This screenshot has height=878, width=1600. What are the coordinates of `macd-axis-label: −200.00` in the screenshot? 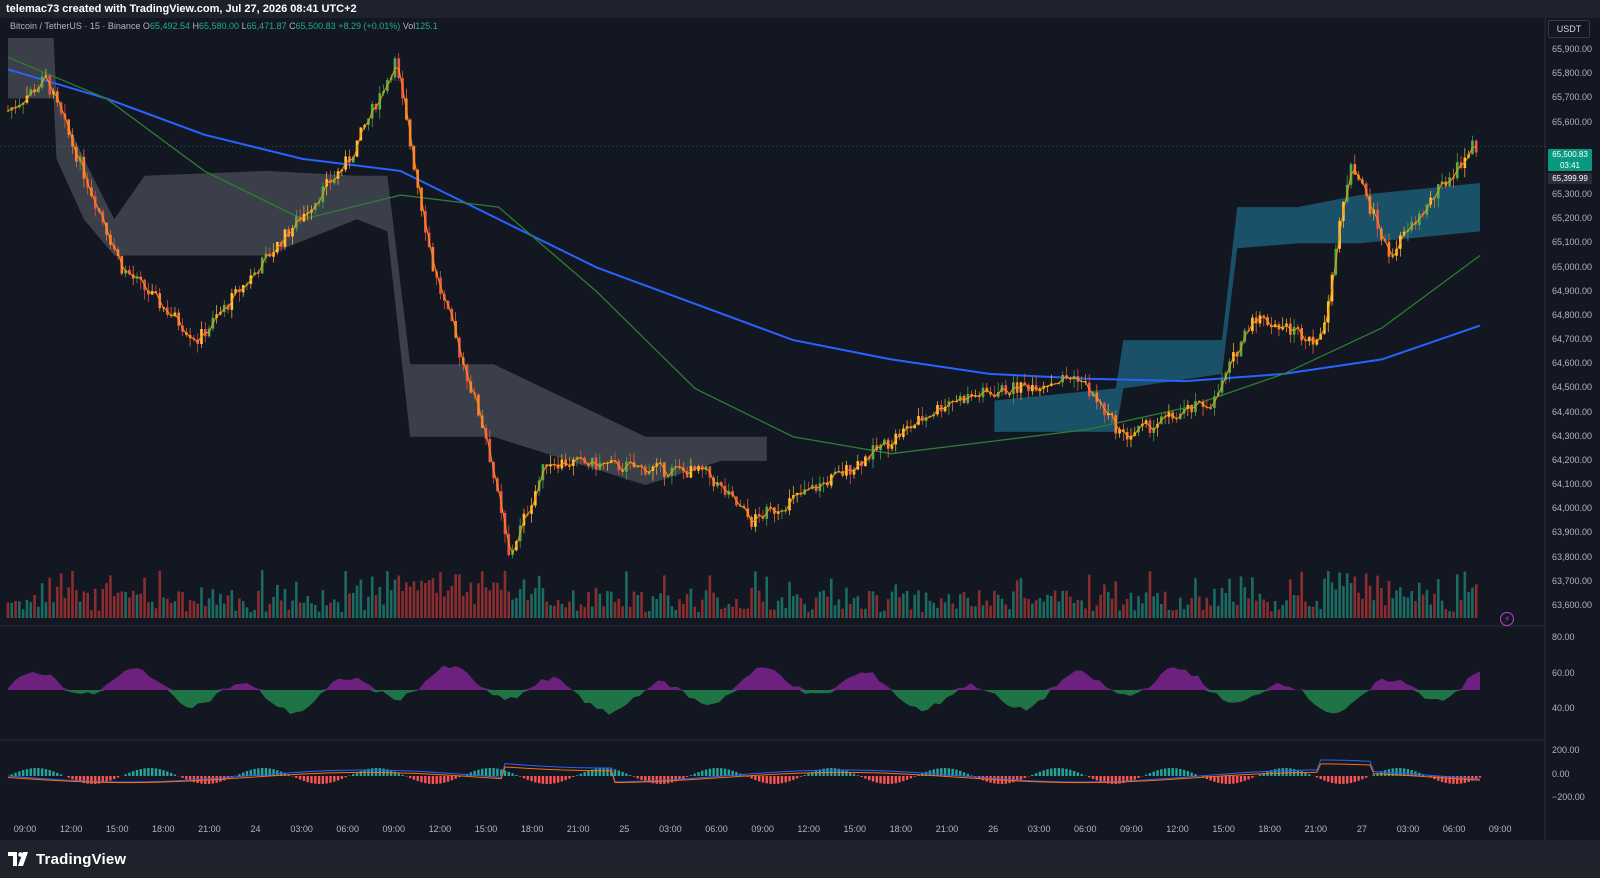 It's located at (1568, 797).